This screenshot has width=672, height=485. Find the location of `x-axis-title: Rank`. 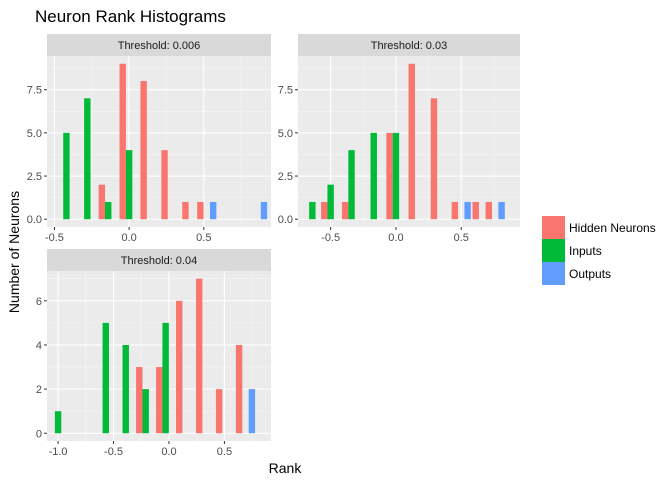

x-axis-title: Rank is located at coordinates (286, 468).